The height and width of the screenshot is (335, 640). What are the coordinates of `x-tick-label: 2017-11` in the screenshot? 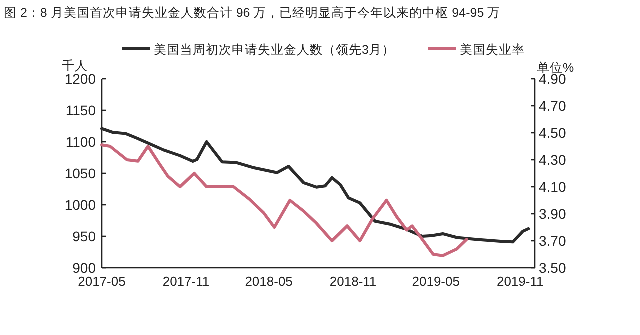 It's located at (186, 281).